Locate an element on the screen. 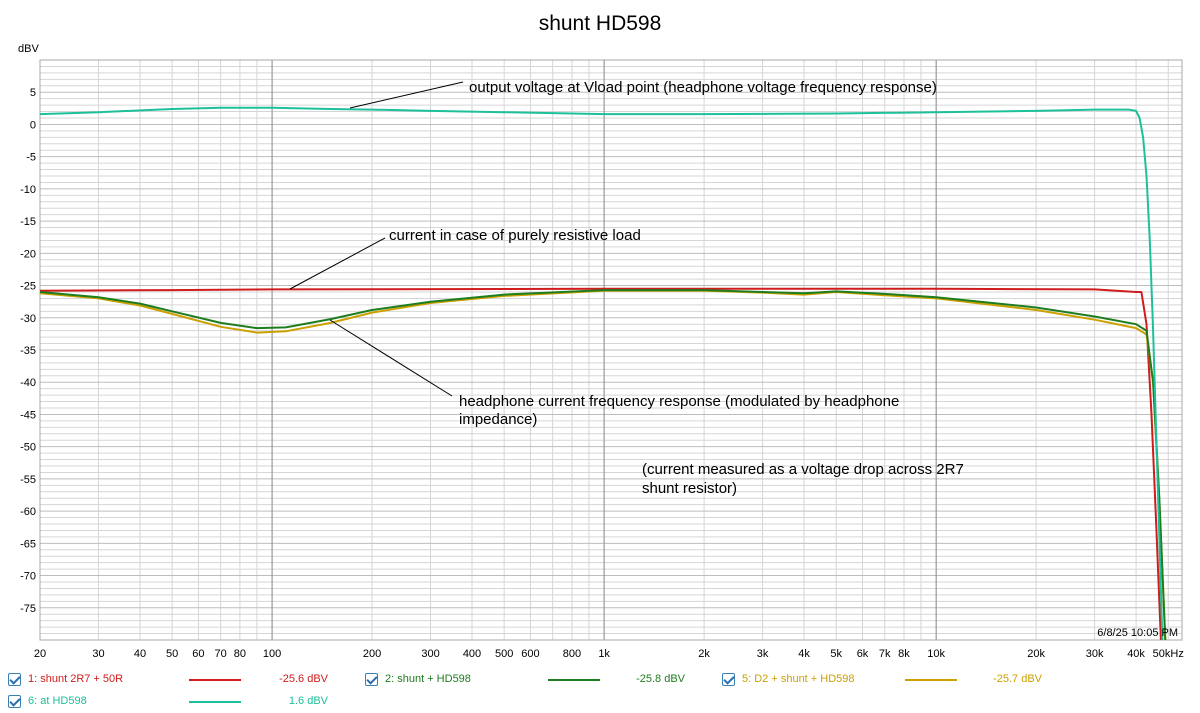 The height and width of the screenshot is (713, 1200). legend-item-series-1: 1: shunt 2R7 + 50R -25.6 dBV is located at coordinates (173, 680).